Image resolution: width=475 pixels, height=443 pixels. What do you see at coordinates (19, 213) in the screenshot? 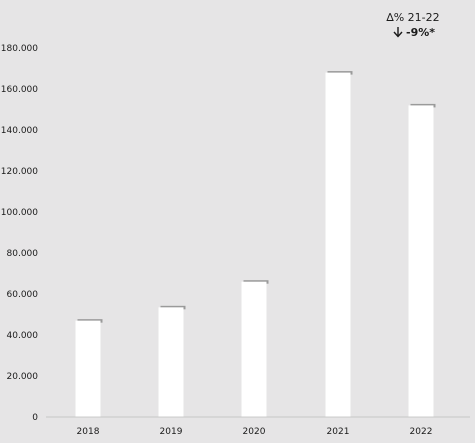
I see `y-tick-label: 100.000` at bounding box center [19, 213].